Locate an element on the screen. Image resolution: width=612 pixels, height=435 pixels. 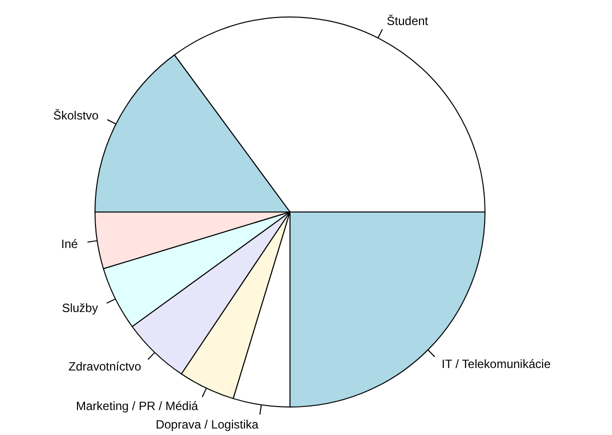
slice-label: Školstvo is located at coordinates (76, 115).